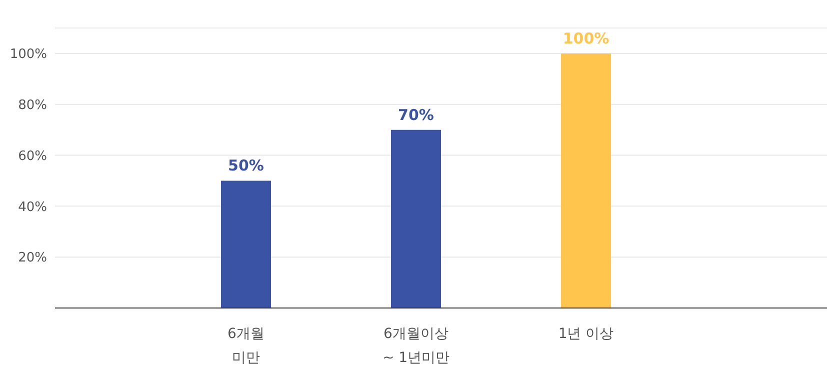  I want to click on data-label: 100%, so click(586, 38).